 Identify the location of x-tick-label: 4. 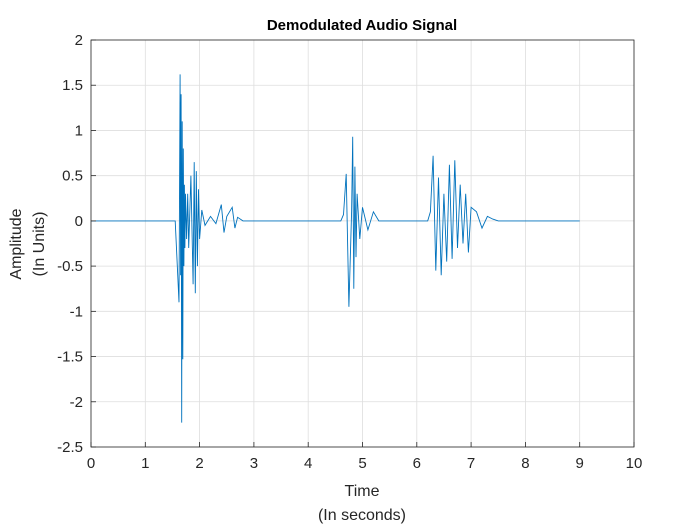
(308, 463).